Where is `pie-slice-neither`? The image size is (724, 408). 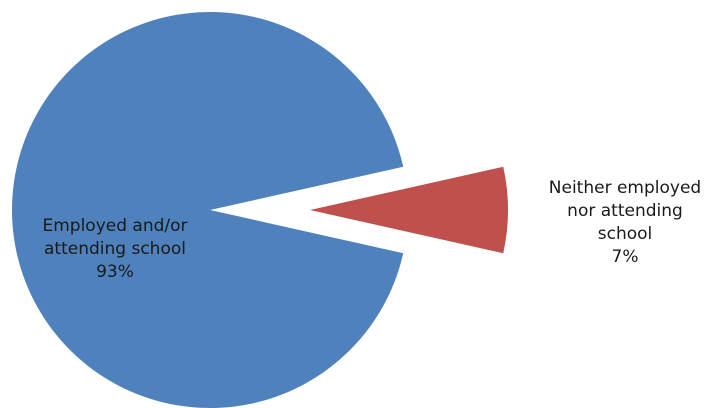
pie-slice-neither is located at coordinates (409, 210).